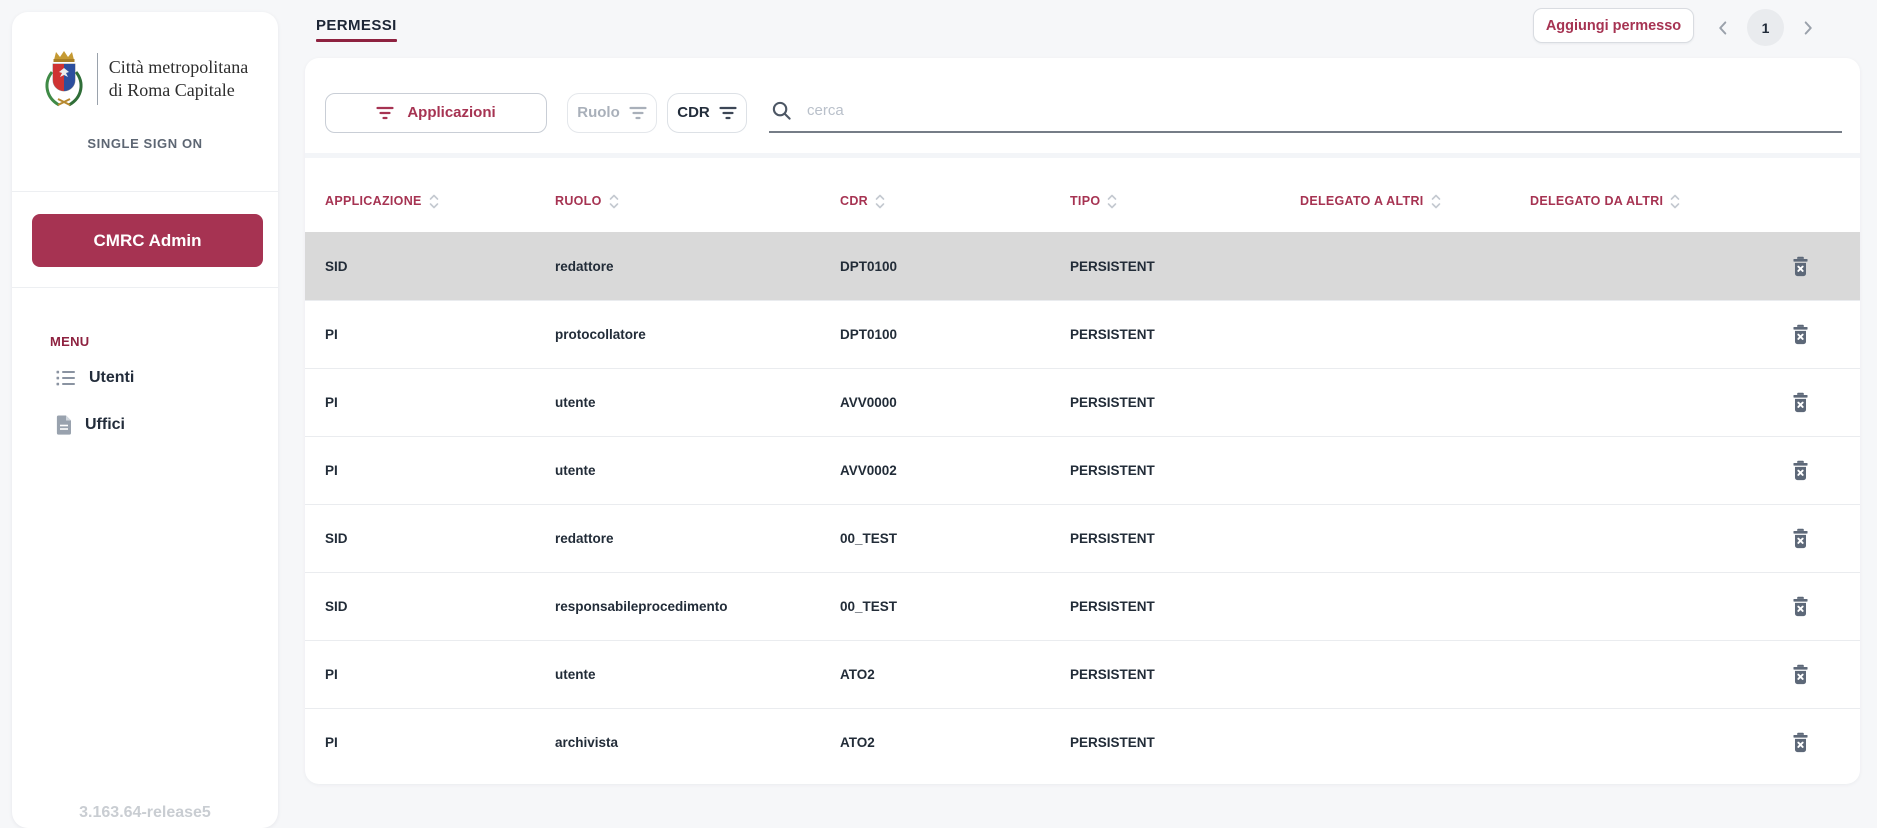 Image resolution: width=1877 pixels, height=828 pixels. I want to click on sidebar-item-utenti: Utenti, so click(95, 378).